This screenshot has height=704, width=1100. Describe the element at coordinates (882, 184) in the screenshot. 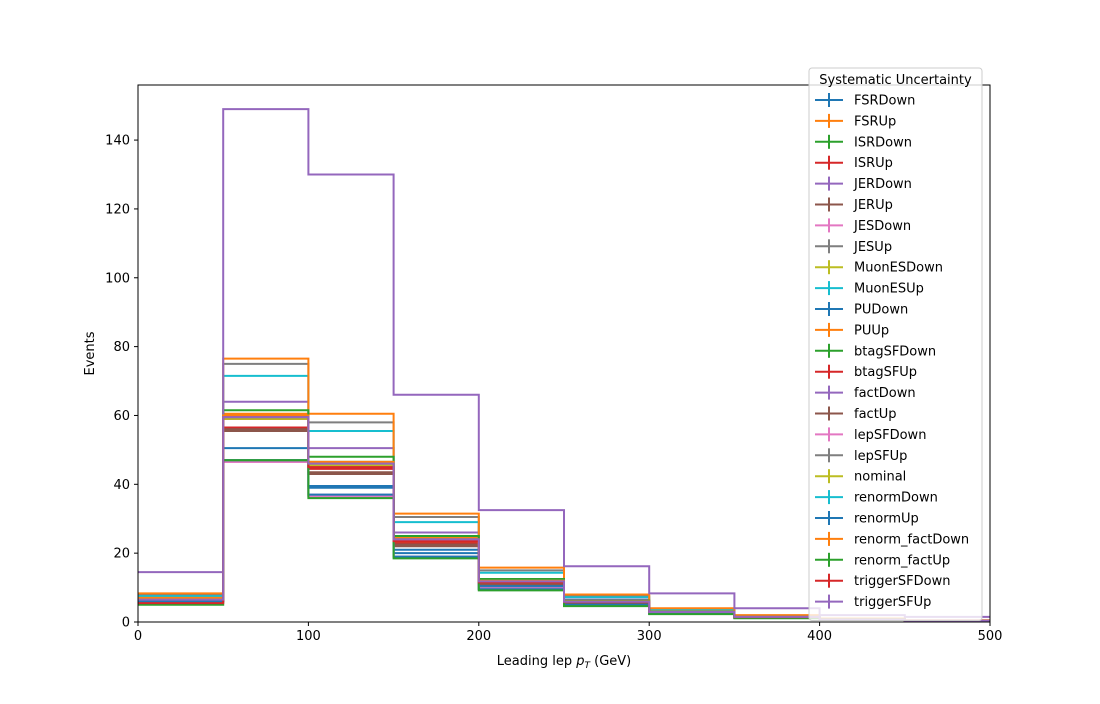

I see `legend-label-JERDown: JERDown` at that location.